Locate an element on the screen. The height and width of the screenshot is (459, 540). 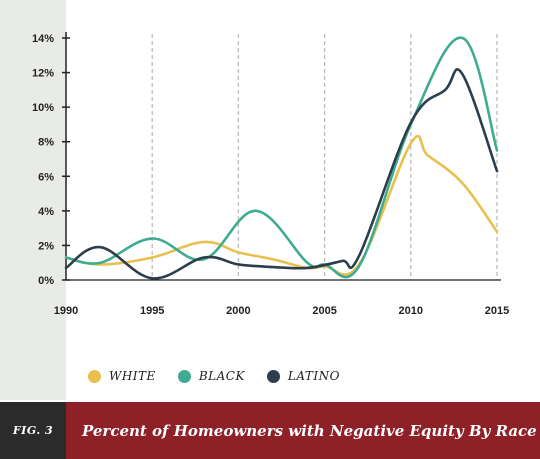
legend-item-black: BLACK is located at coordinates (211, 376).